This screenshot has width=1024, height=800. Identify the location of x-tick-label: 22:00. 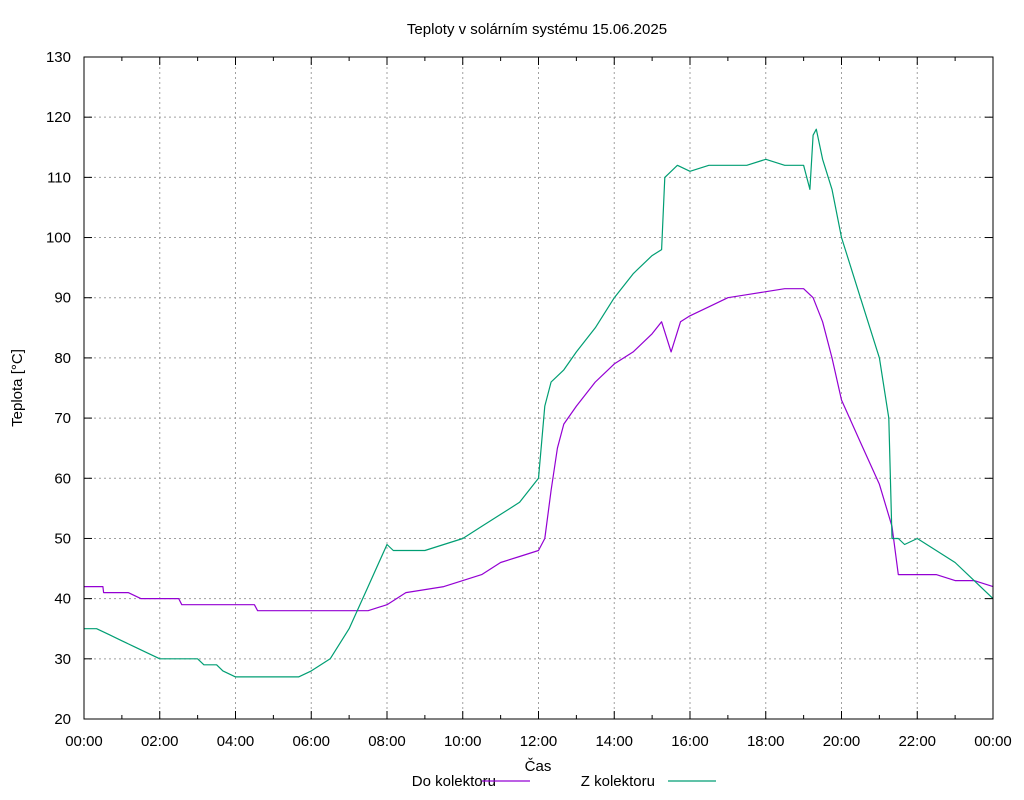
(917, 741).